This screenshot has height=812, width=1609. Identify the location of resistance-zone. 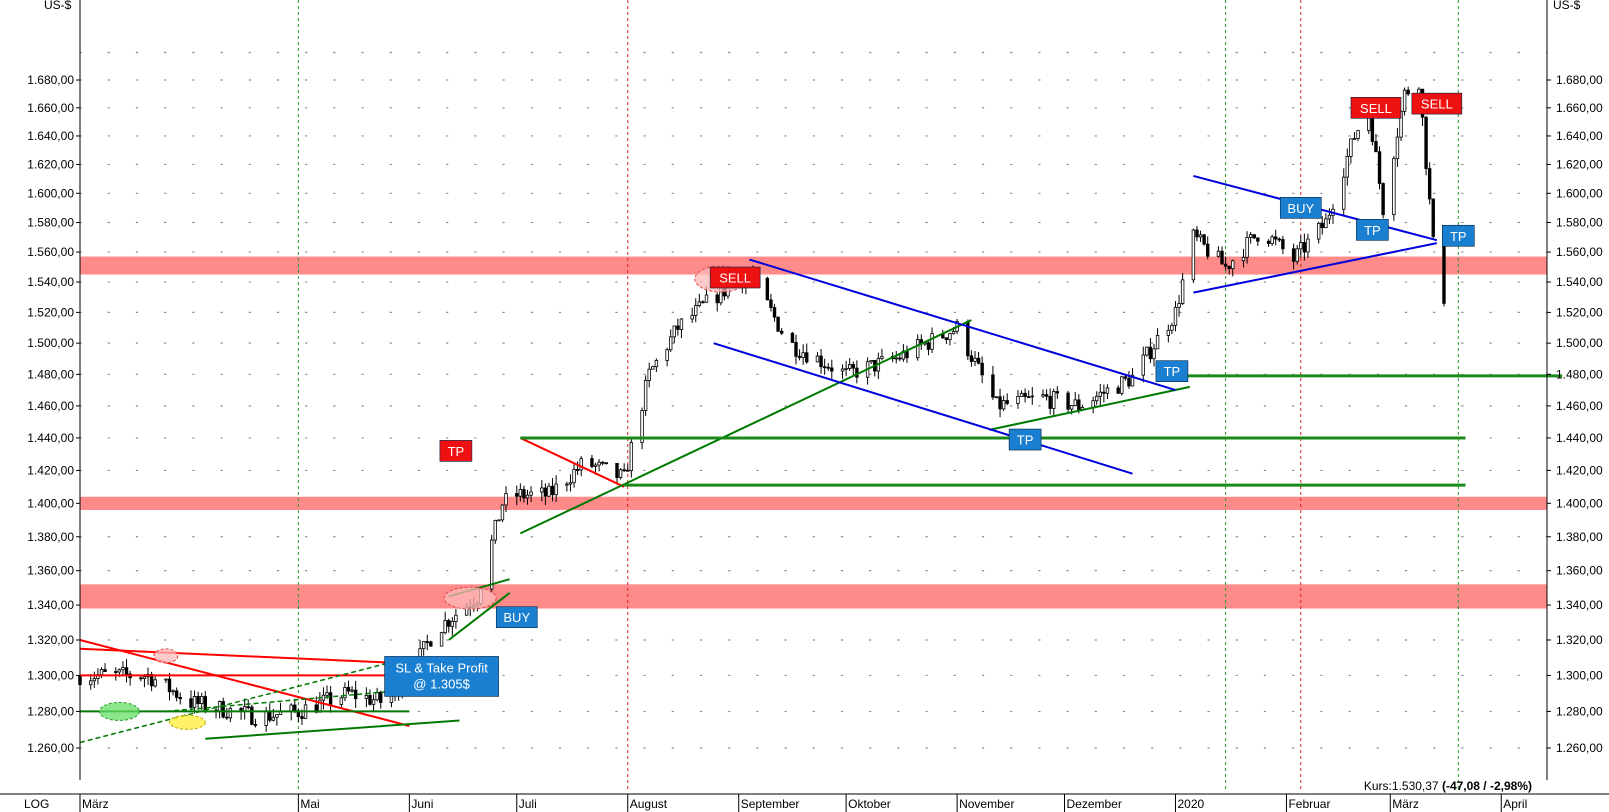
(813, 265).